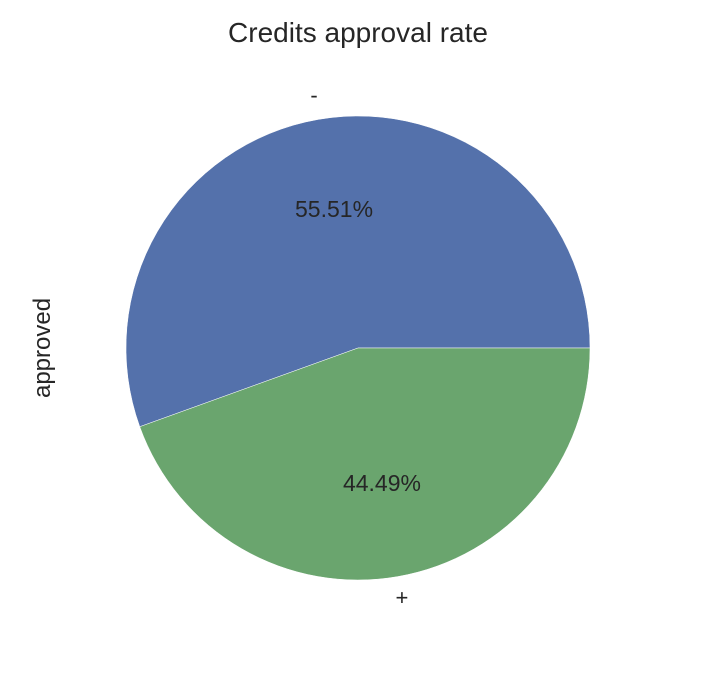 This screenshot has height=674, width=712. Describe the element at coordinates (382, 483) in the screenshot. I see `slice-percent-label-1: 44.49%` at that location.